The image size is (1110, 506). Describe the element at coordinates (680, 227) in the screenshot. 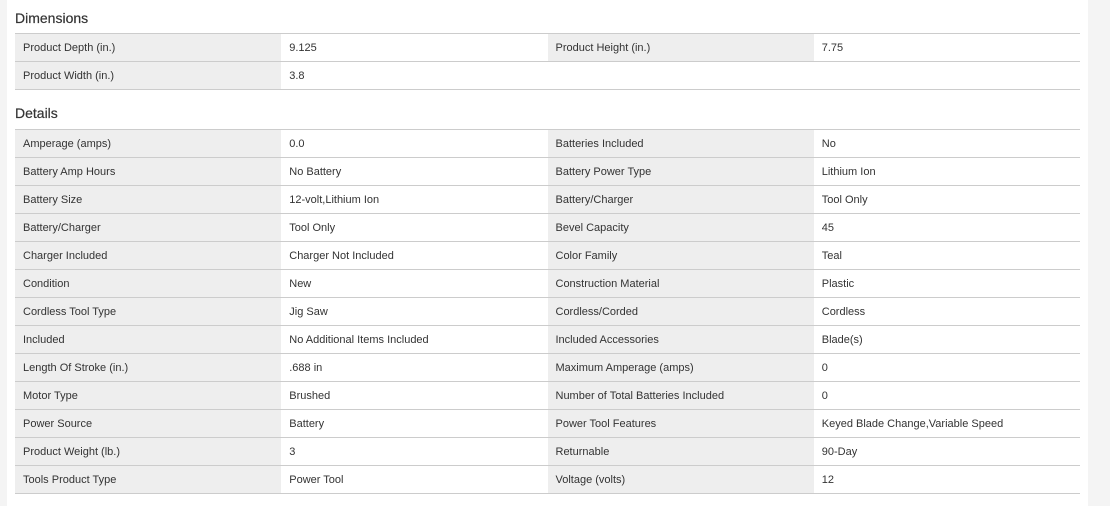

I see `spec-label: Bevel Capacity` at that location.